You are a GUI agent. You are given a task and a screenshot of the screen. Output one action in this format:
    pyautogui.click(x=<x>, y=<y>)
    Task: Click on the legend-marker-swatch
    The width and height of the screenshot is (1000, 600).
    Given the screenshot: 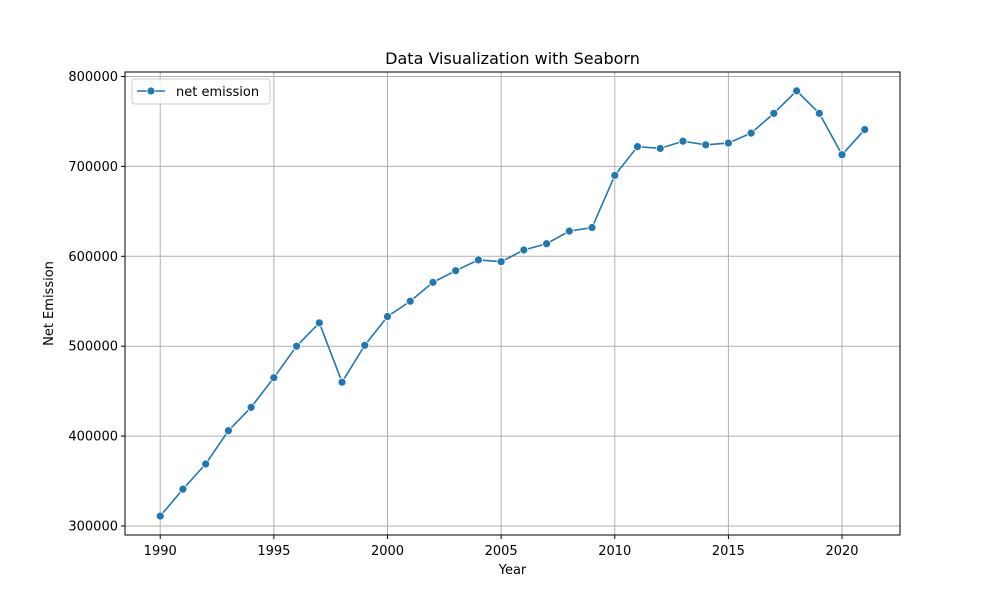 What is the action you would take?
    pyautogui.click(x=151, y=91)
    